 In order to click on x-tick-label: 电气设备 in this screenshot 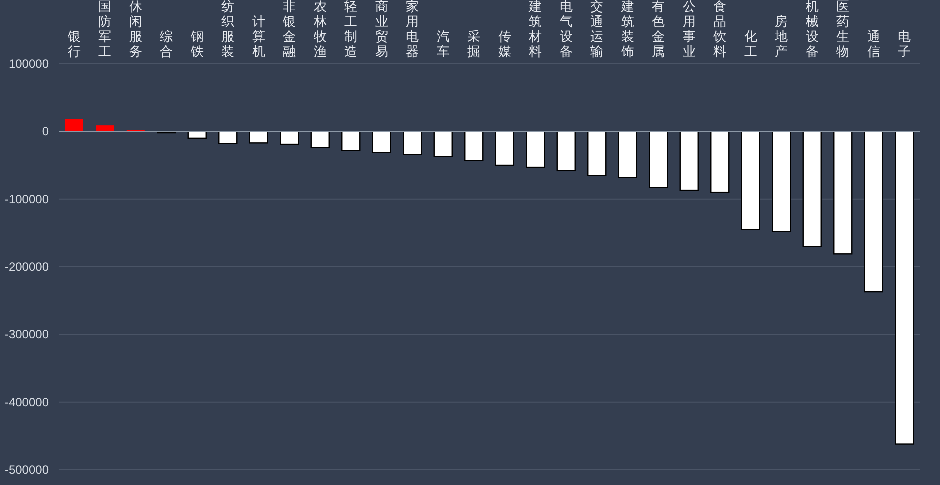, I will do `click(566, 29)`.